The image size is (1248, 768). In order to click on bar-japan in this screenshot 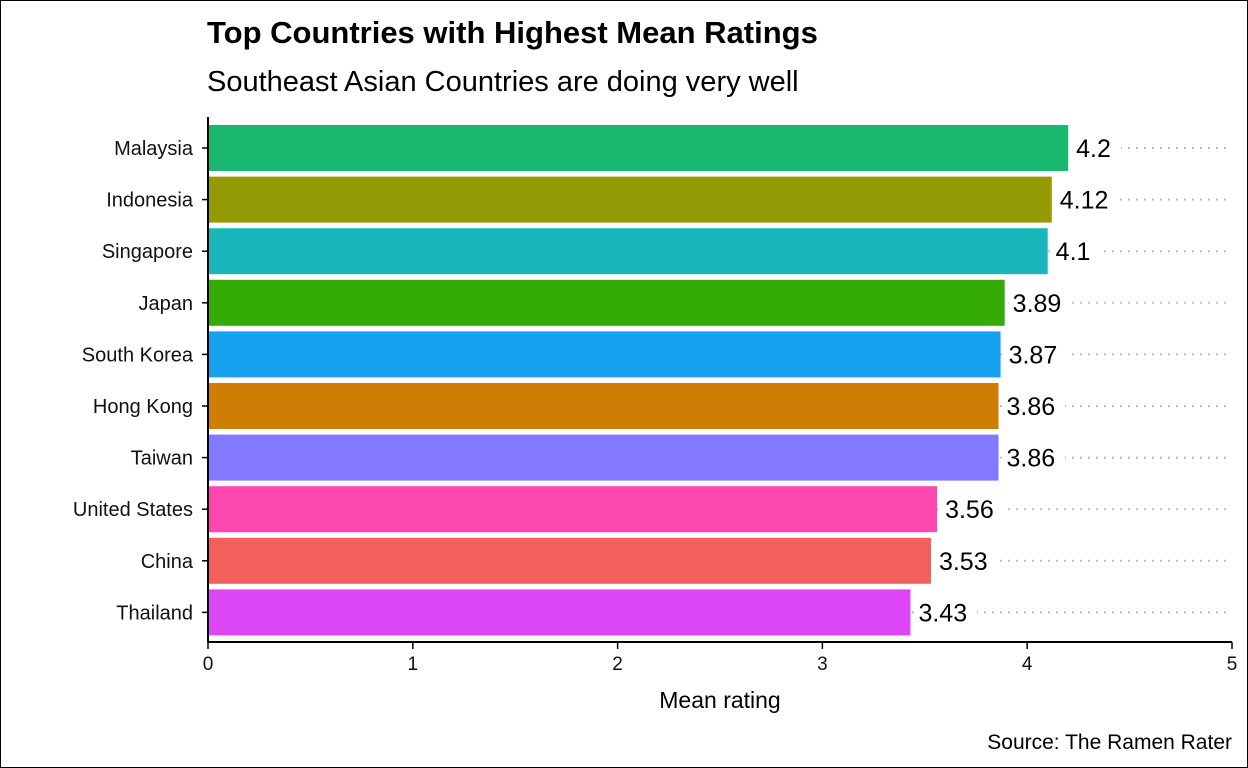, I will do `click(606, 302)`.